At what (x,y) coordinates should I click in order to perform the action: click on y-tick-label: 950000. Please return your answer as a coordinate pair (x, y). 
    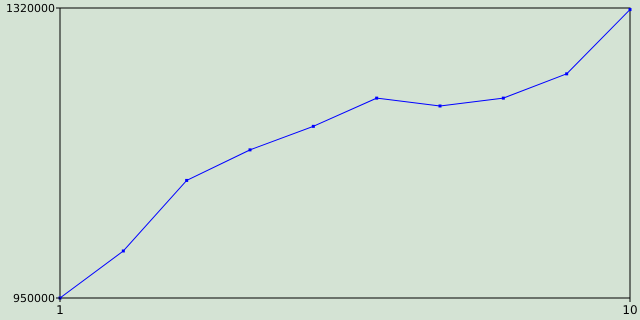
    Looking at the image, I should click on (34, 298).